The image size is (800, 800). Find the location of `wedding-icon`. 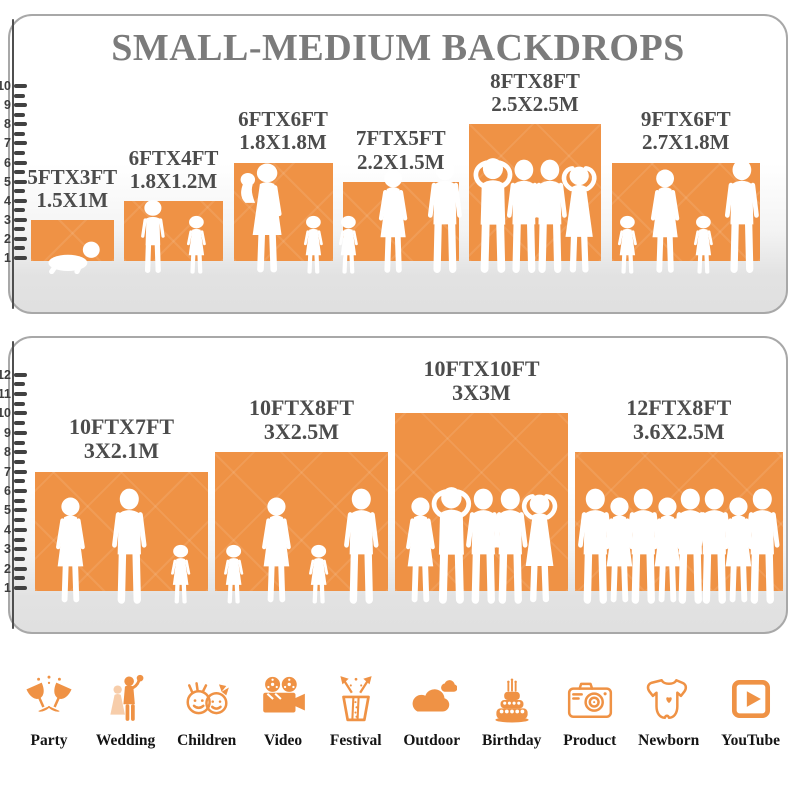

wedding-icon is located at coordinates (126, 698).